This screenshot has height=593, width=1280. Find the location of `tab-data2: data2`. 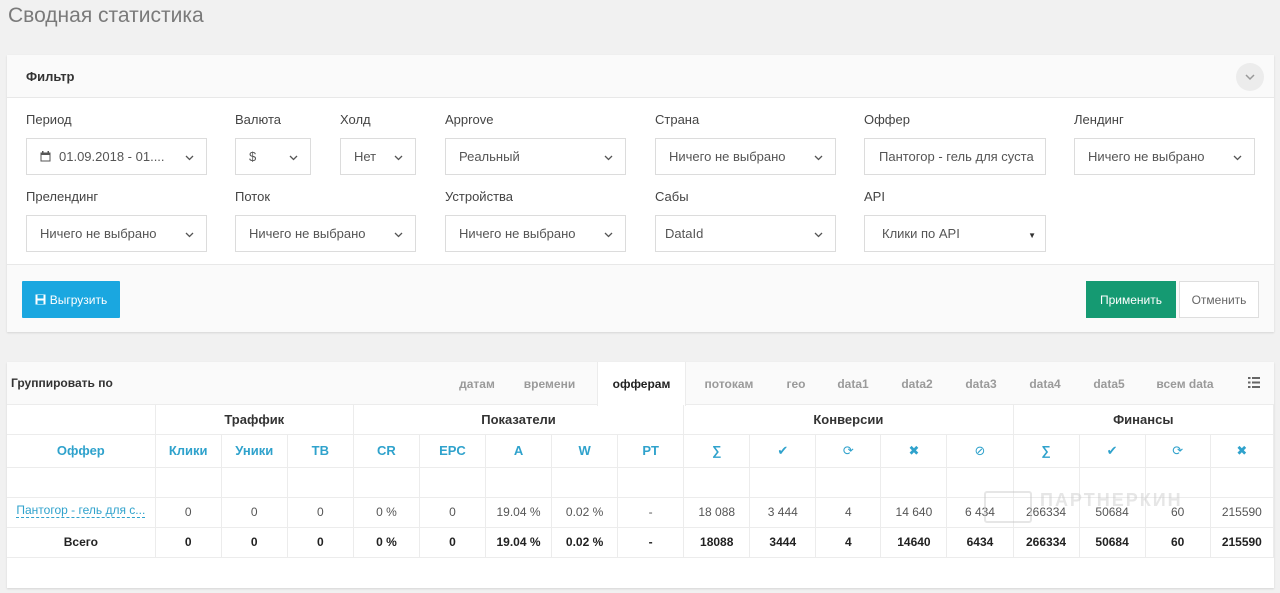

tab-data2: data2 is located at coordinates (917, 383).